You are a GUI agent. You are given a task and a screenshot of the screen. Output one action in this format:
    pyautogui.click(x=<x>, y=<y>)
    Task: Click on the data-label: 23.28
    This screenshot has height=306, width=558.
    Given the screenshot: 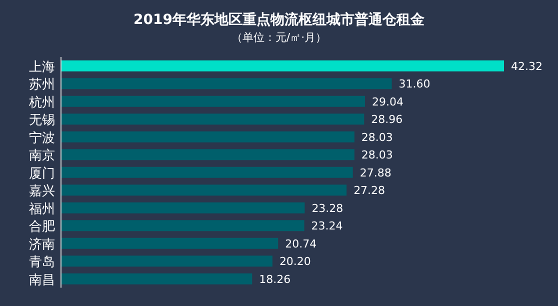 What is the action you would take?
    pyautogui.click(x=328, y=208)
    